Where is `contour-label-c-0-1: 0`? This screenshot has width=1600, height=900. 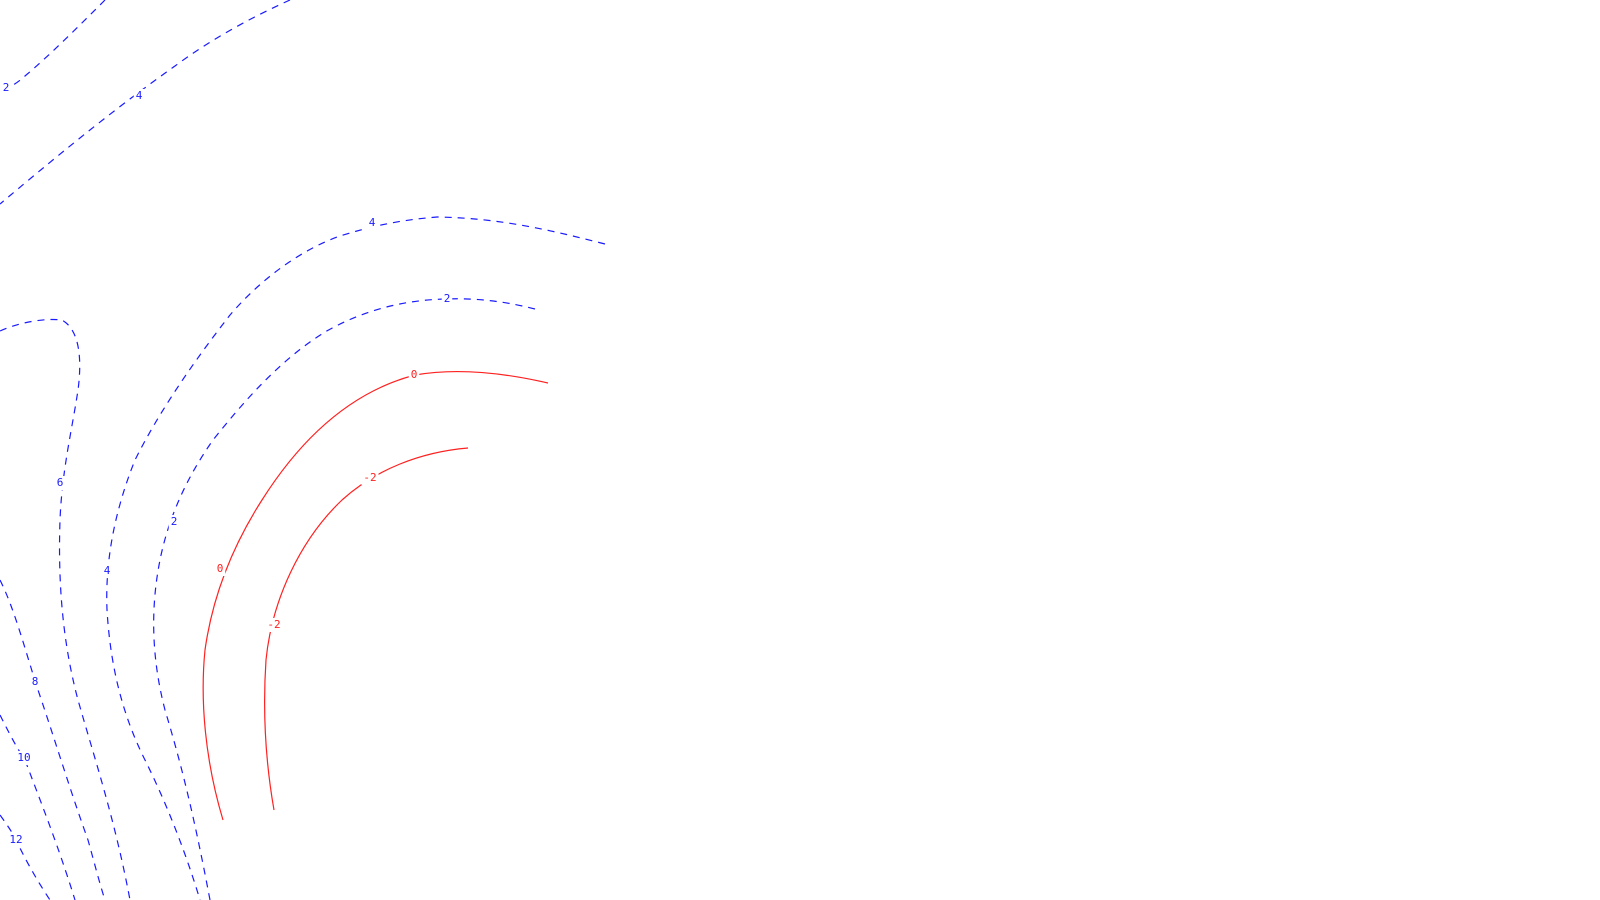
contour-label-c-0-1: 0 is located at coordinates (220, 568).